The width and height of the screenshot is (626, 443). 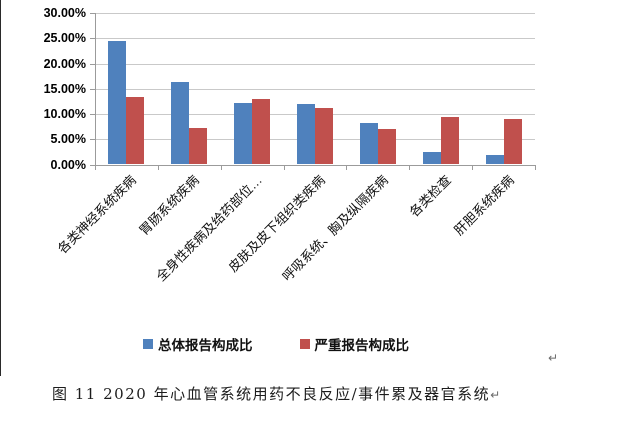 I want to click on legend-item: 严重报告构成比, so click(x=354, y=344).